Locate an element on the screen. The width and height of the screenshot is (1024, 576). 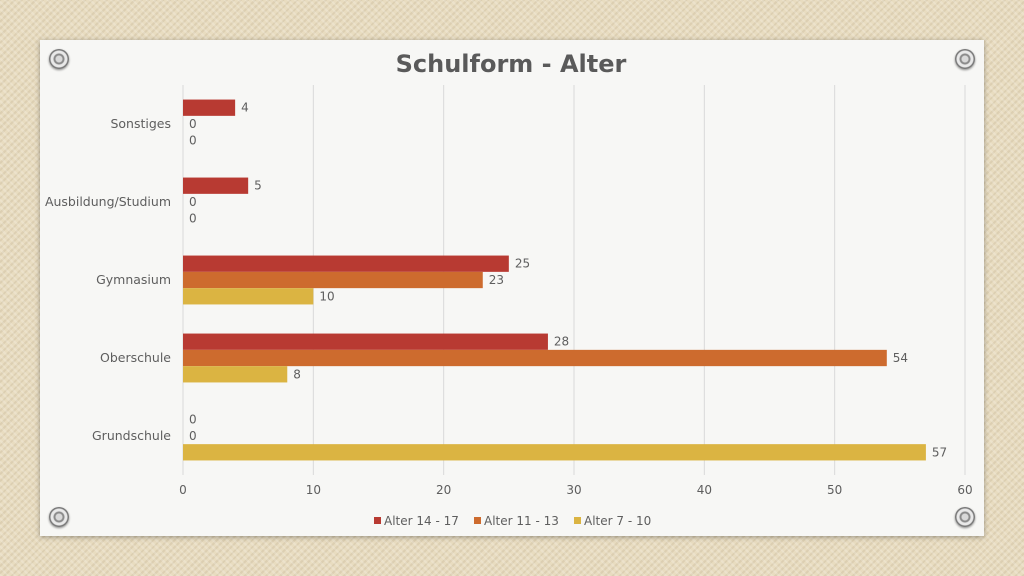
data-label: 57 is located at coordinates (939, 452).